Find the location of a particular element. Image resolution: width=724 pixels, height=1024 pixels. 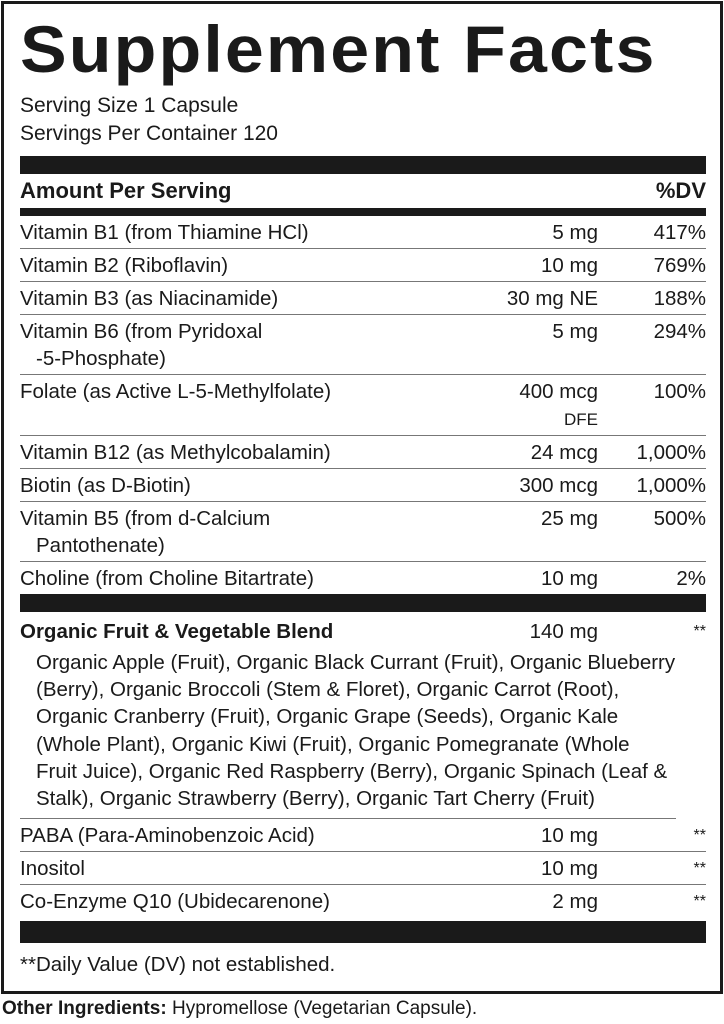

nutrient-dv: 500% is located at coordinates (679, 518).